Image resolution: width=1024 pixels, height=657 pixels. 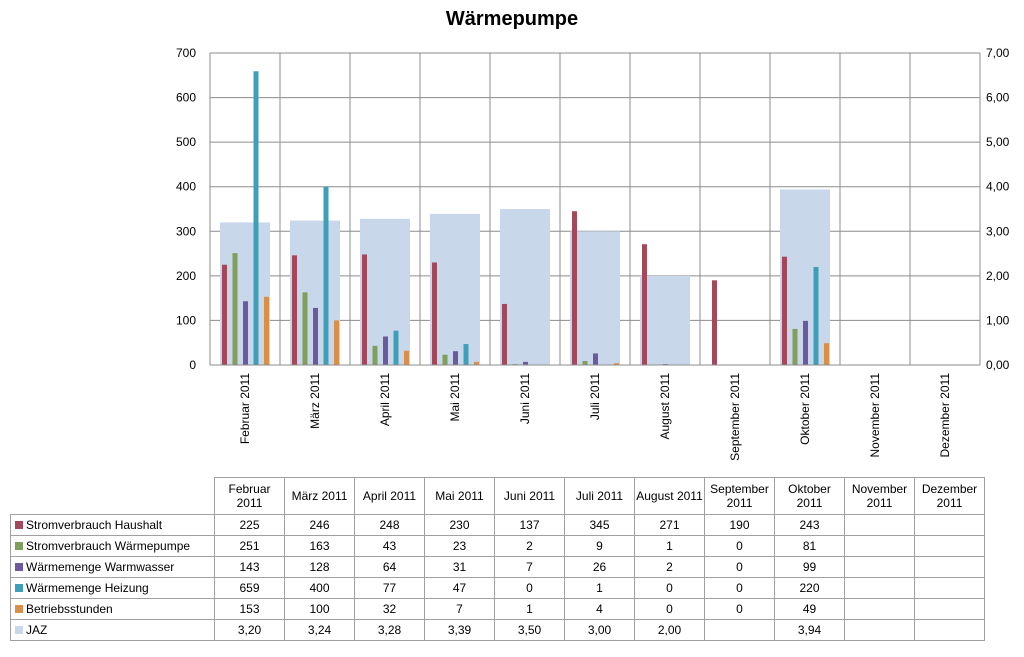 I want to click on x-tick-label: Dezember 2011, so click(x=945, y=415).